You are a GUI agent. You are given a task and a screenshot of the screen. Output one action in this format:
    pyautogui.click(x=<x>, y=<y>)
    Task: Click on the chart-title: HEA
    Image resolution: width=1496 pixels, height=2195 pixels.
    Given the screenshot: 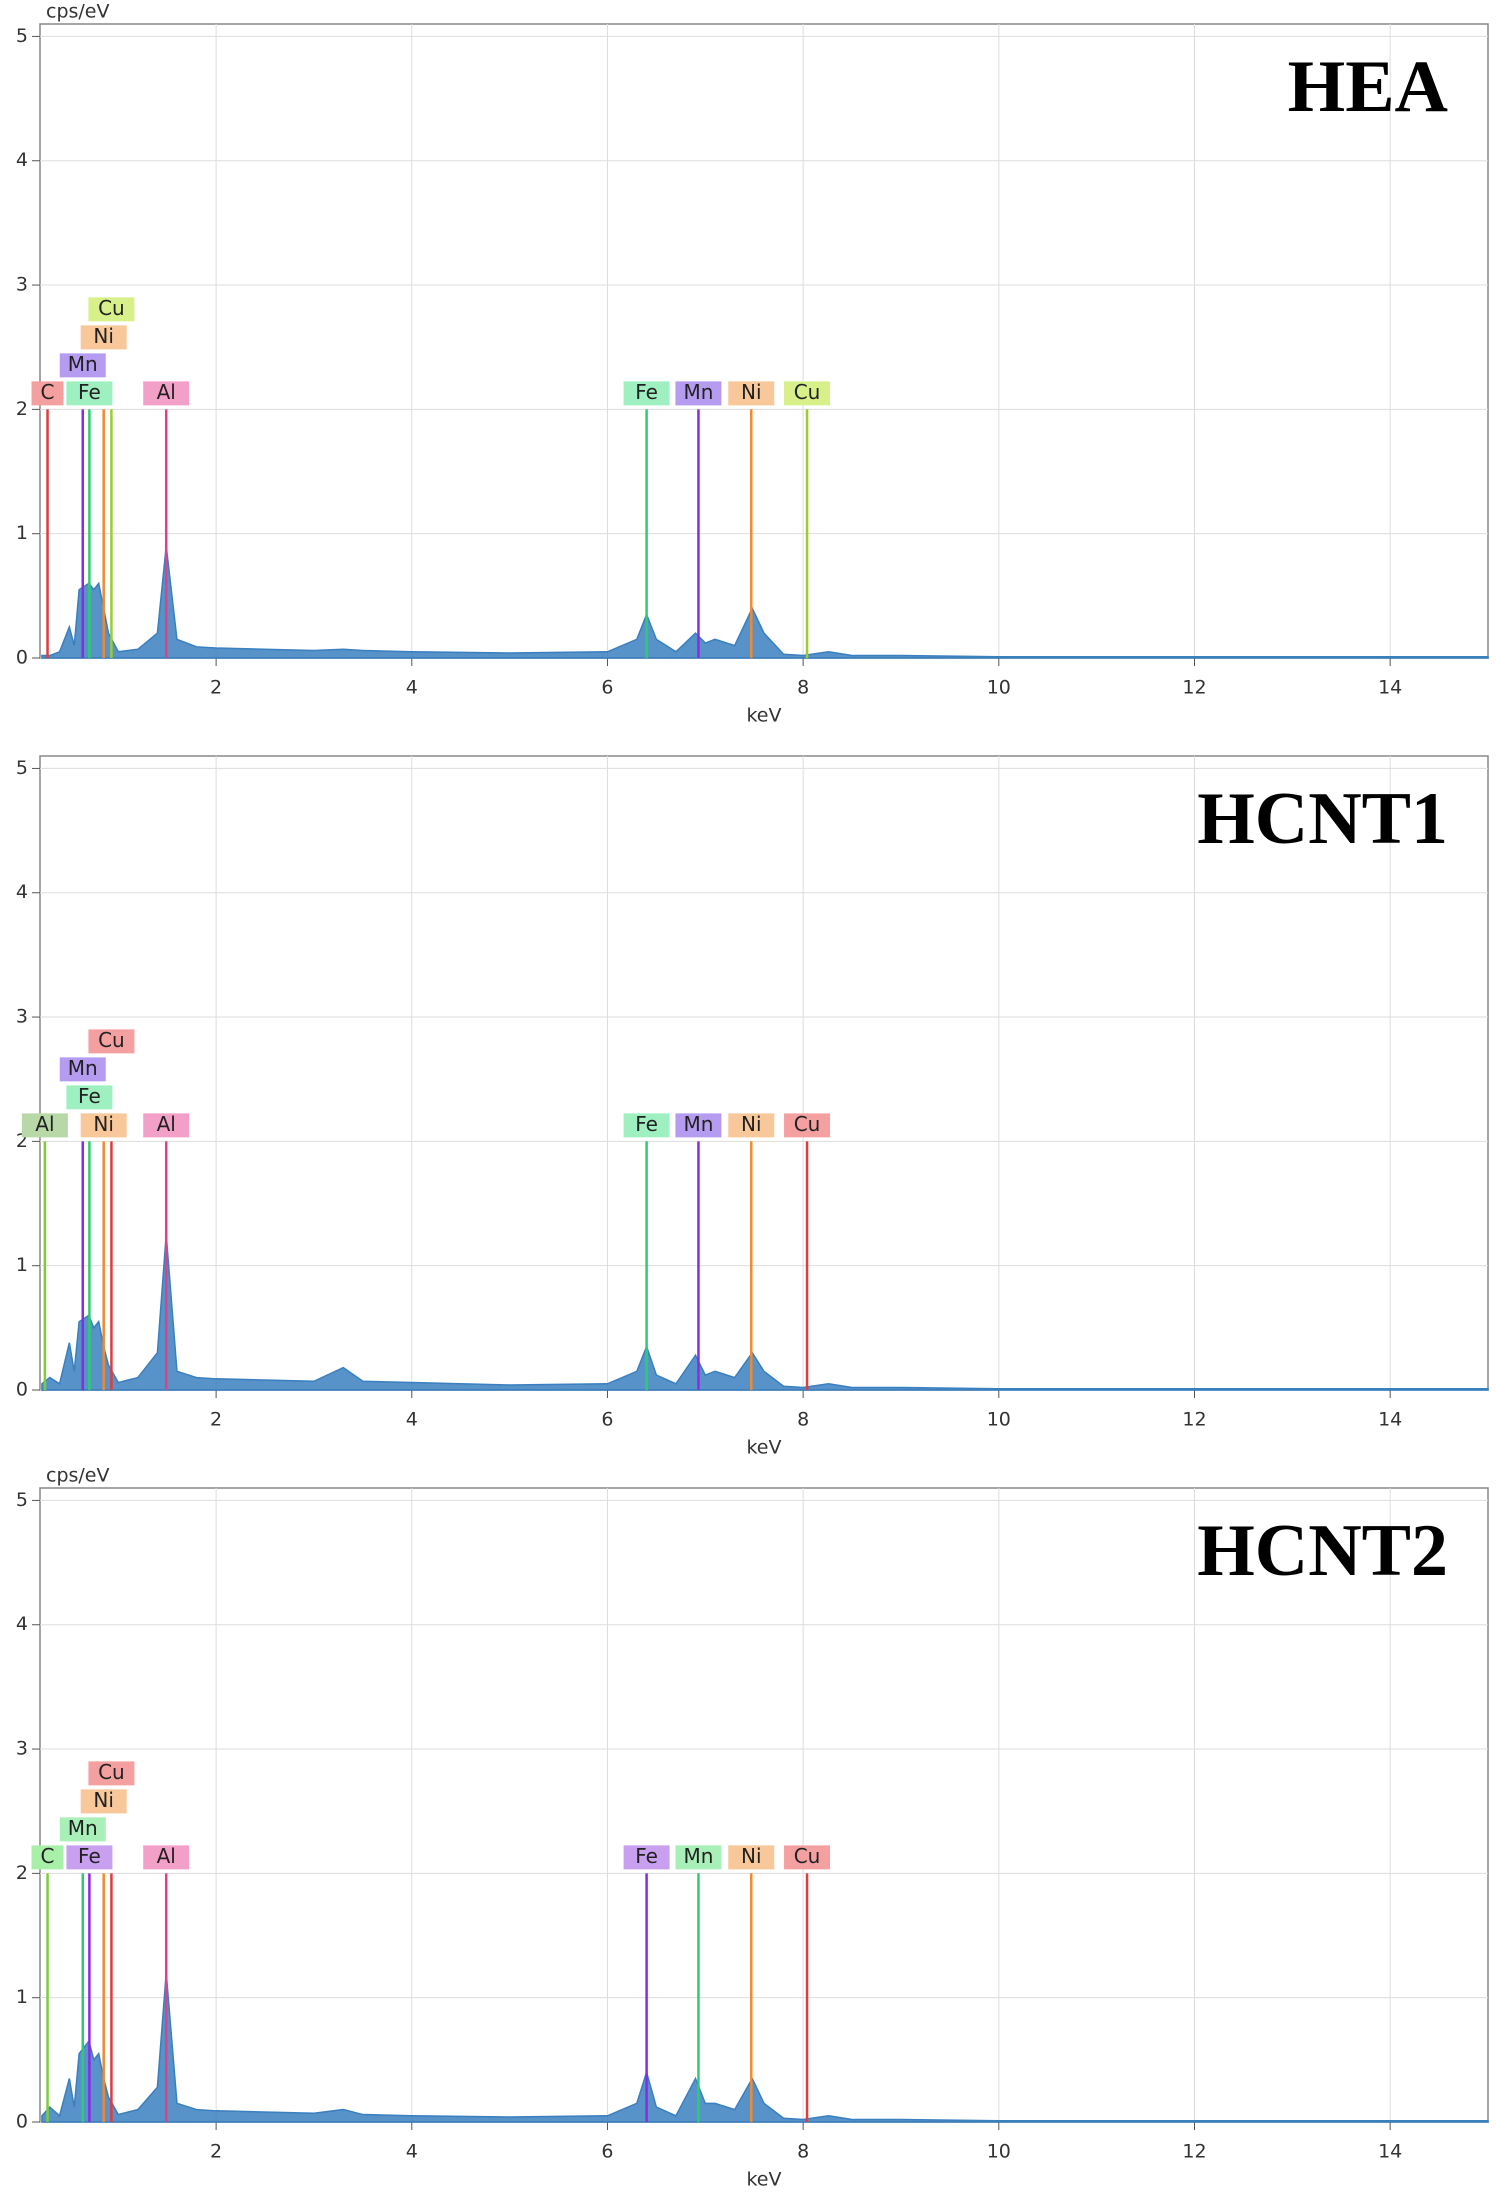 What is the action you would take?
    pyautogui.click(x=1368, y=87)
    